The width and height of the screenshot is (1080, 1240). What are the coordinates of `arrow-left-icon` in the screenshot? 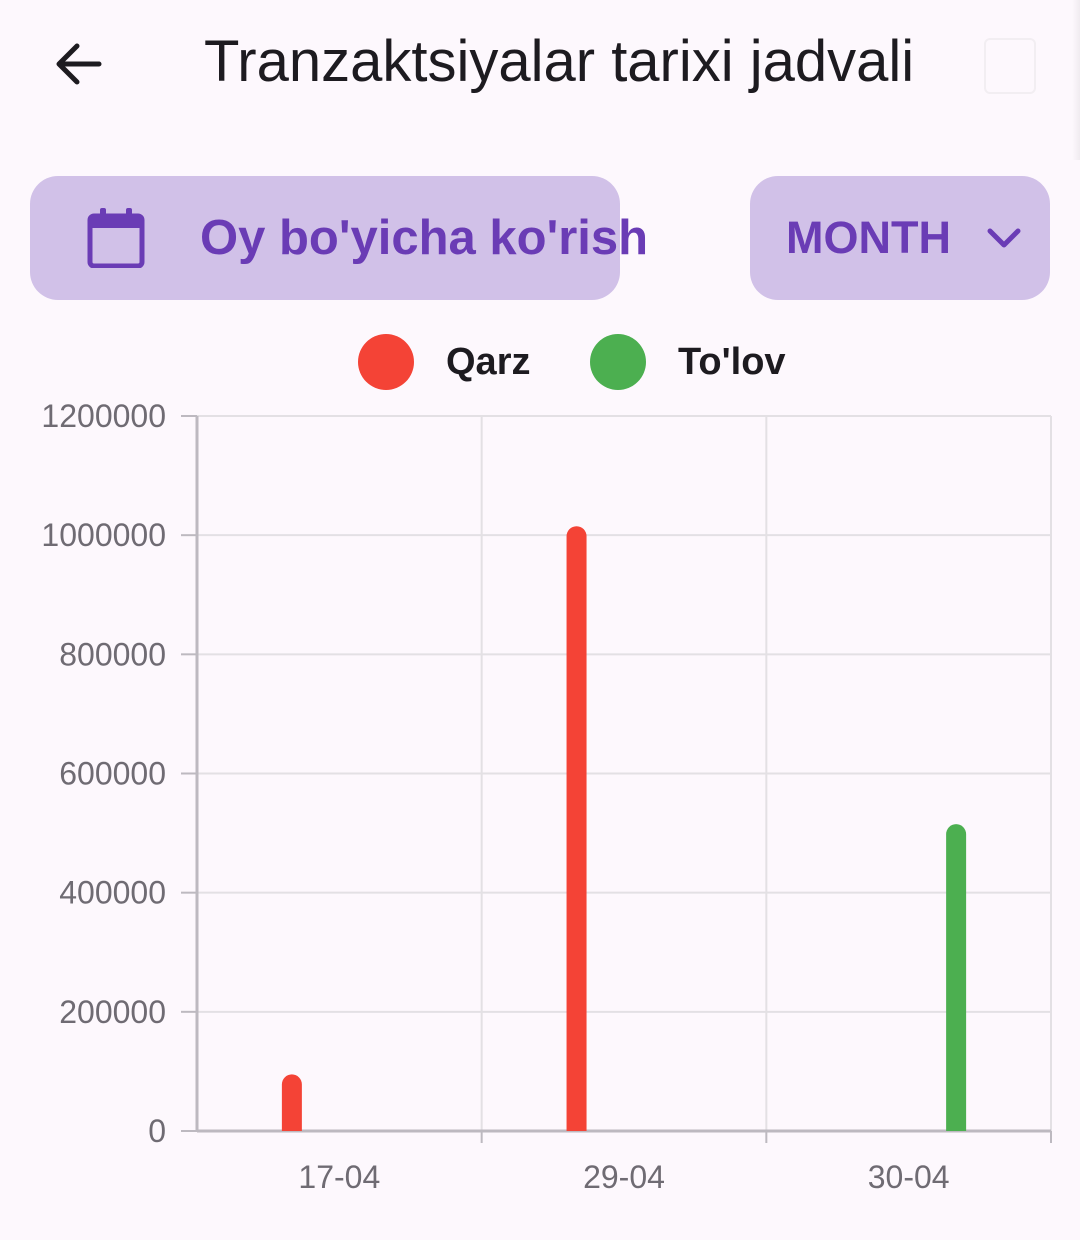 It's located at (79, 64).